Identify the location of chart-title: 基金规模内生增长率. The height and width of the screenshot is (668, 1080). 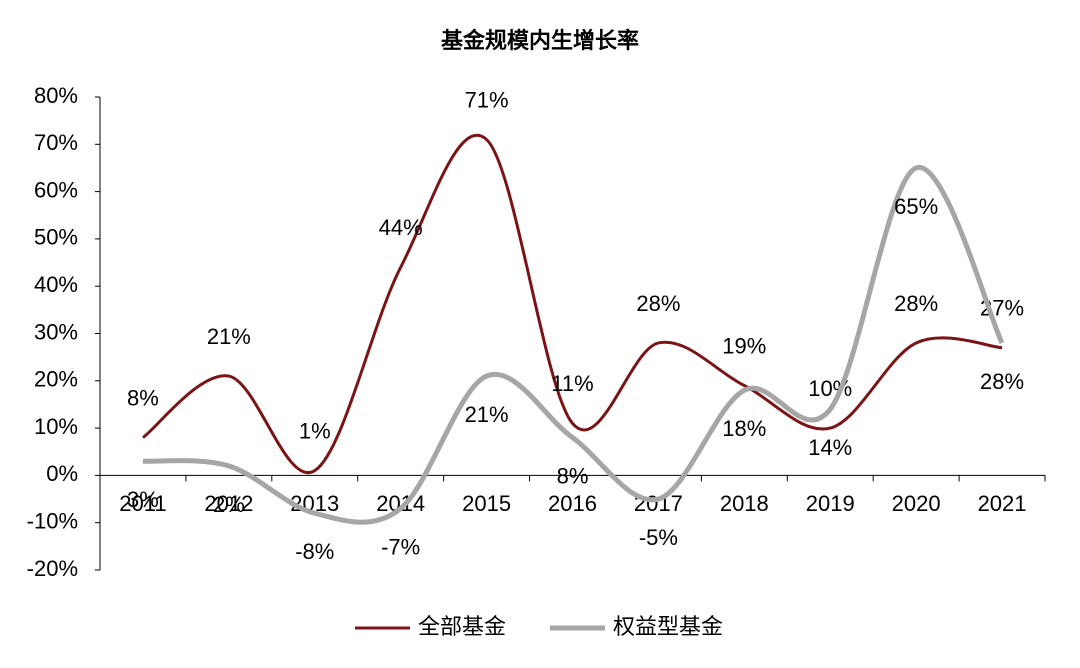
(540, 40).